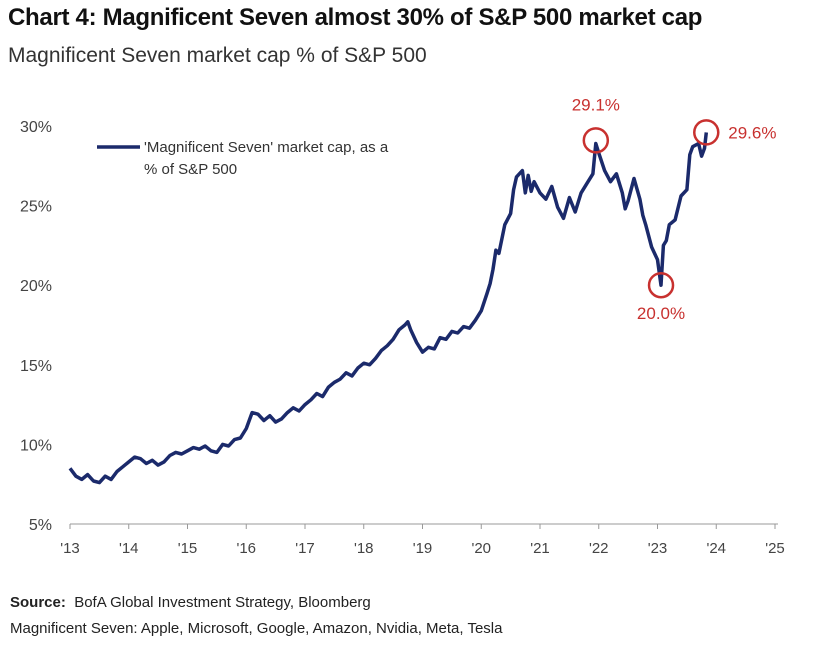  What do you see at coordinates (36, 326) in the screenshot?
I see `y-axis: 5% 10% 15% 20% 25% 30%` at bounding box center [36, 326].